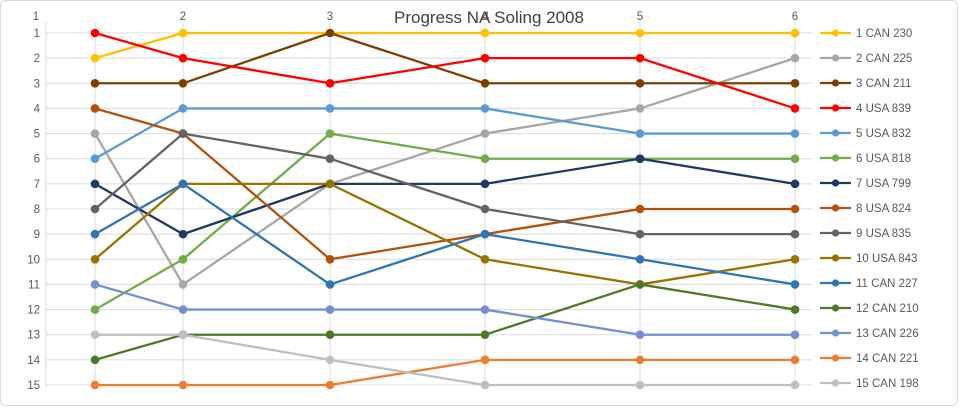 This screenshot has height=408, width=960. Describe the element at coordinates (330, 17) in the screenshot. I see `x-axis-label: 3` at that location.